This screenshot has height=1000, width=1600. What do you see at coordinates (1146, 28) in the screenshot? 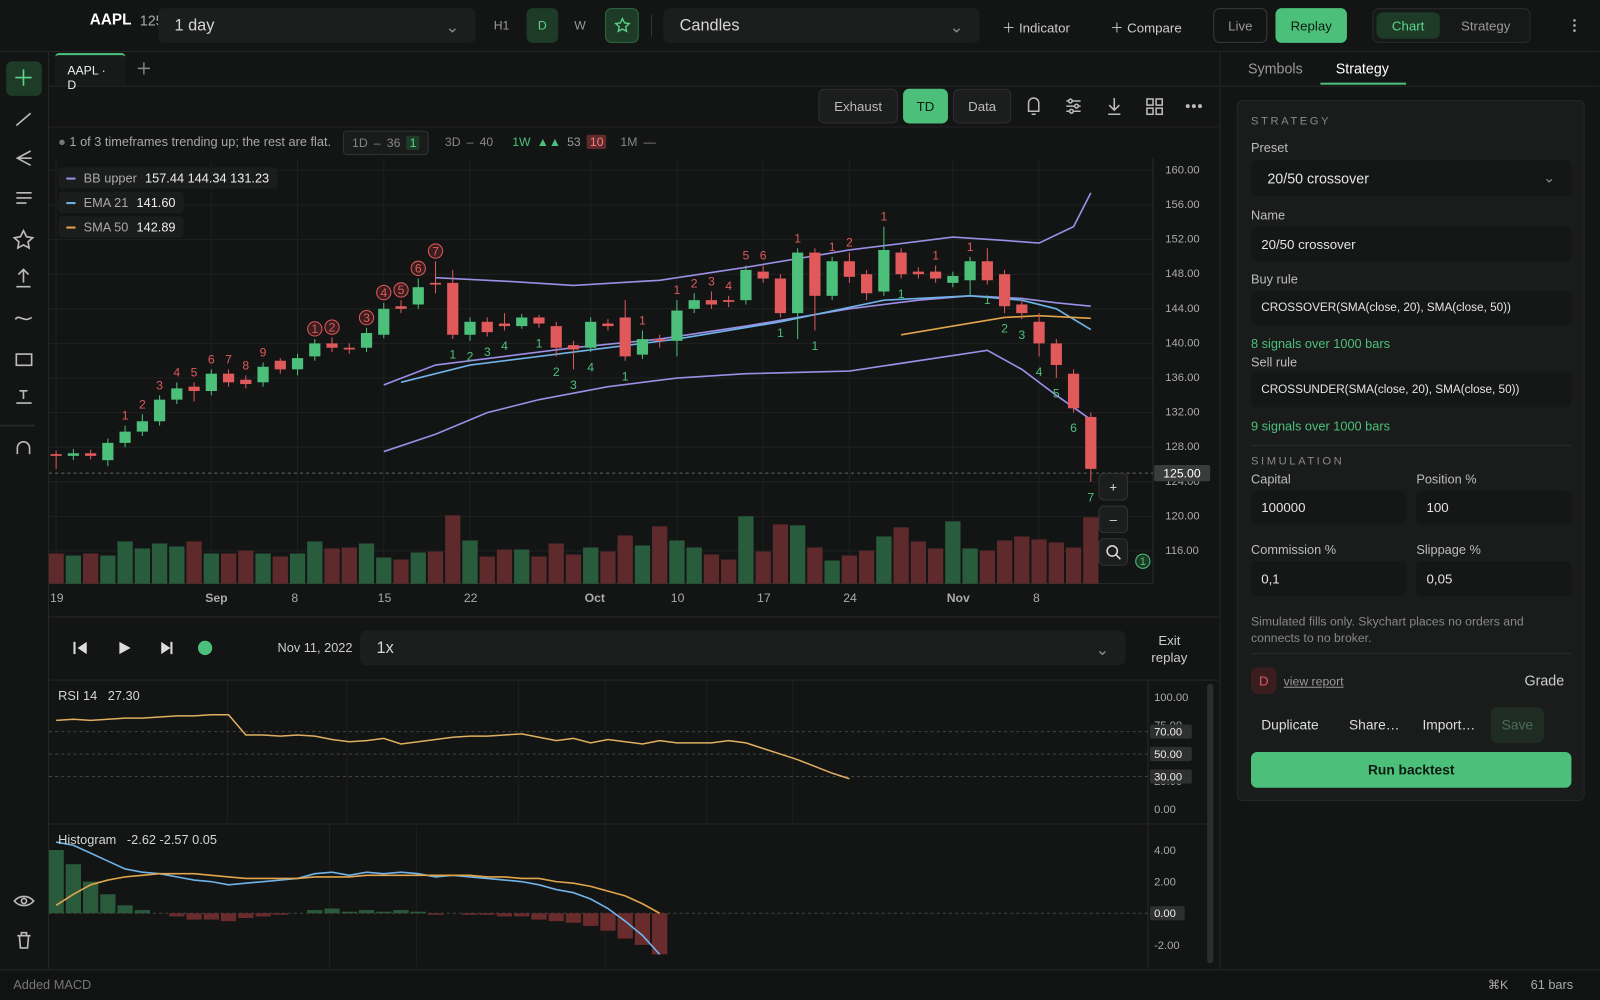
I see `compare: ＋ Compare` at bounding box center [1146, 28].